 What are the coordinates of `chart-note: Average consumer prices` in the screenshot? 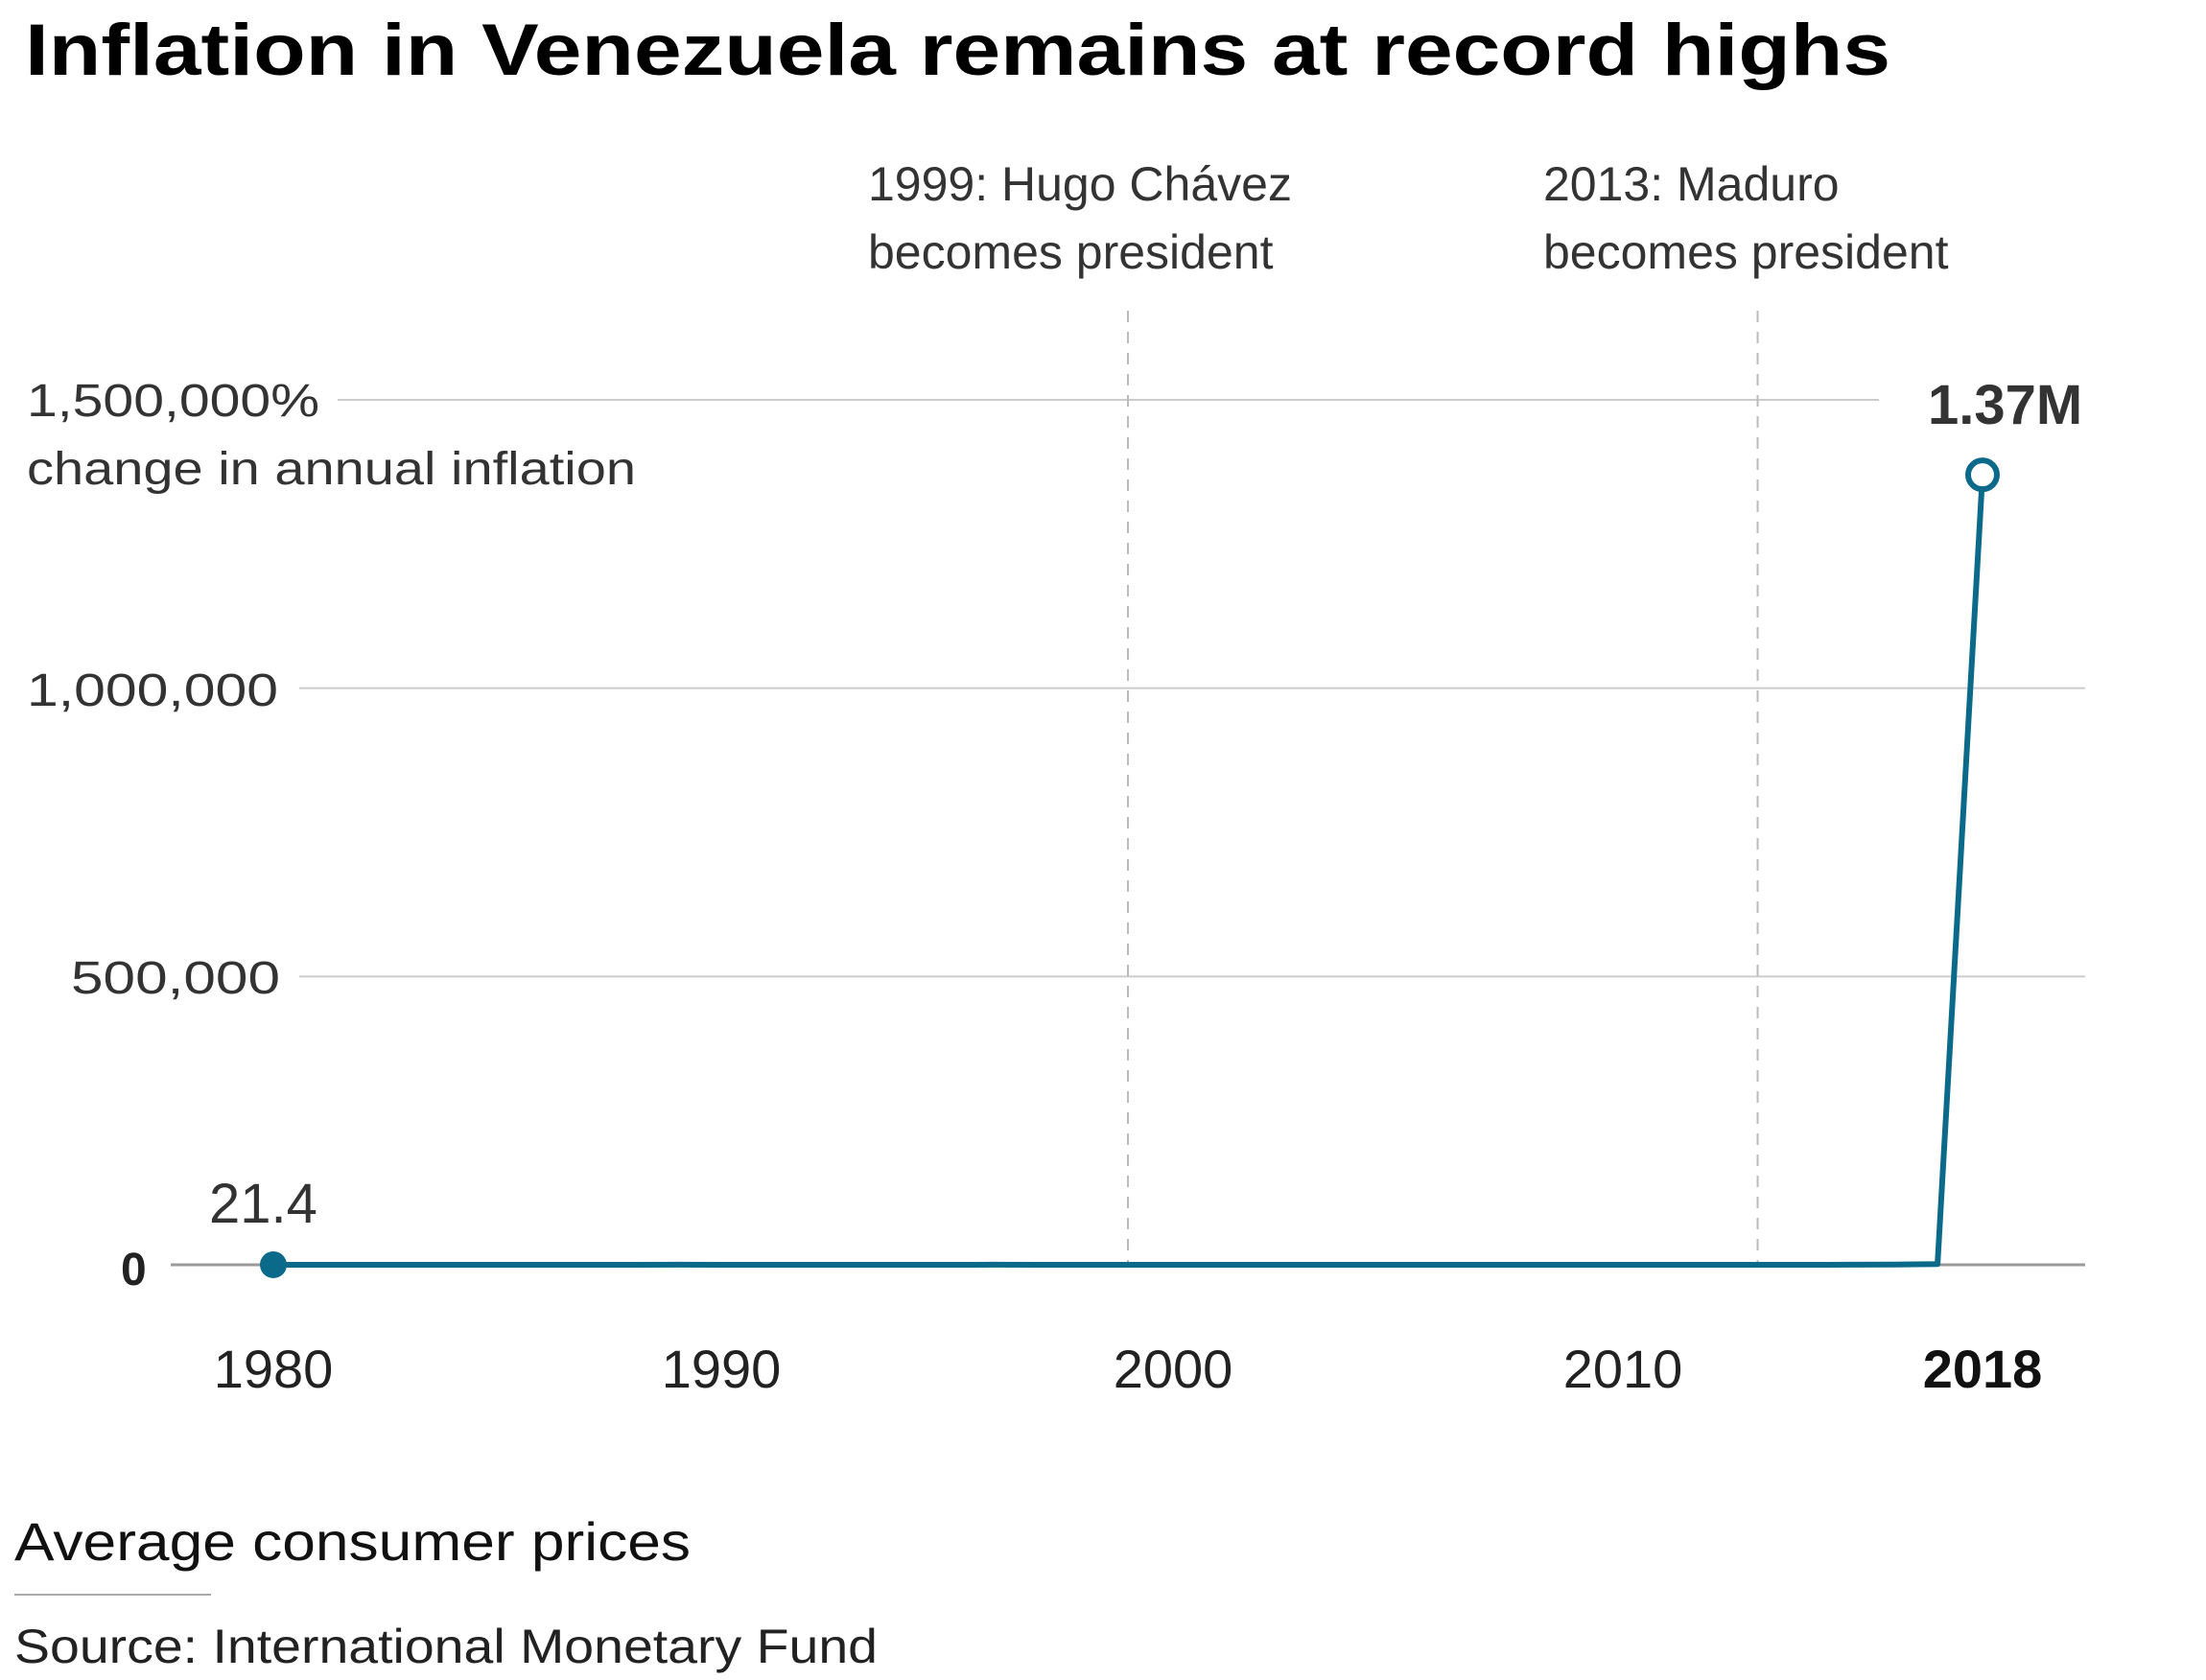 It's located at (352, 1541).